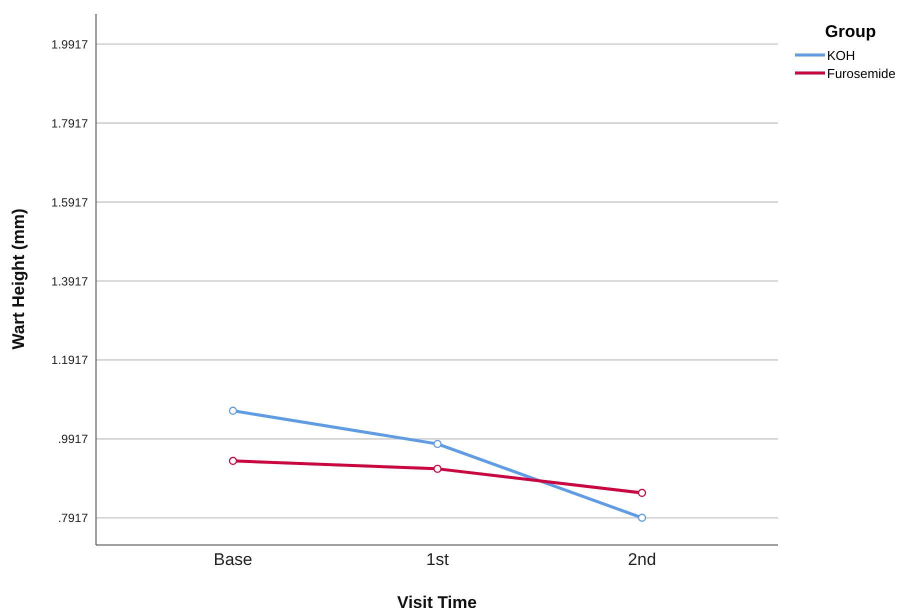 Image resolution: width=906 pixels, height=614 pixels. I want to click on y-tick-label: .9917, so click(73, 439).